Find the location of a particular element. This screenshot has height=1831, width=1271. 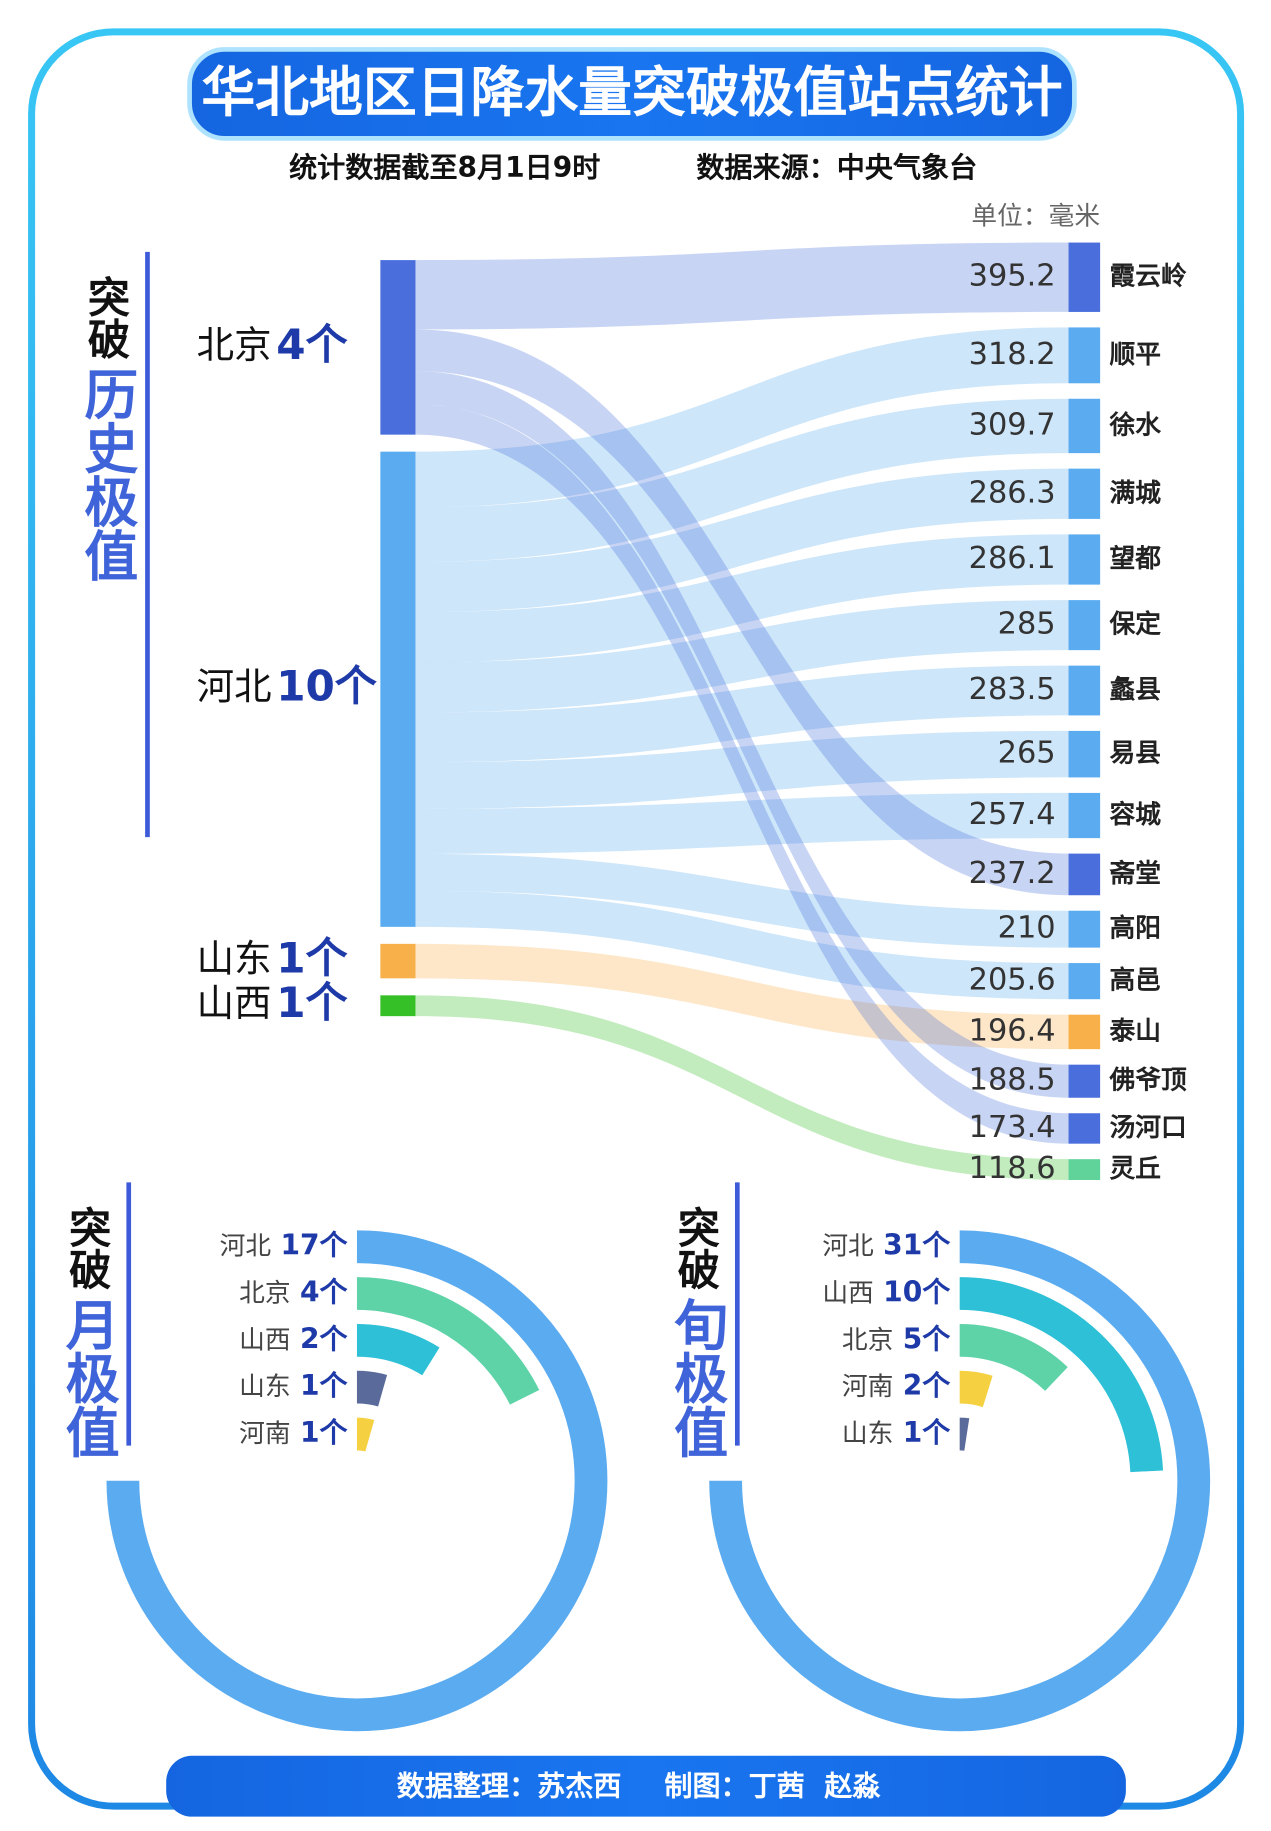

source-count: 4个 is located at coordinates (312, 344).